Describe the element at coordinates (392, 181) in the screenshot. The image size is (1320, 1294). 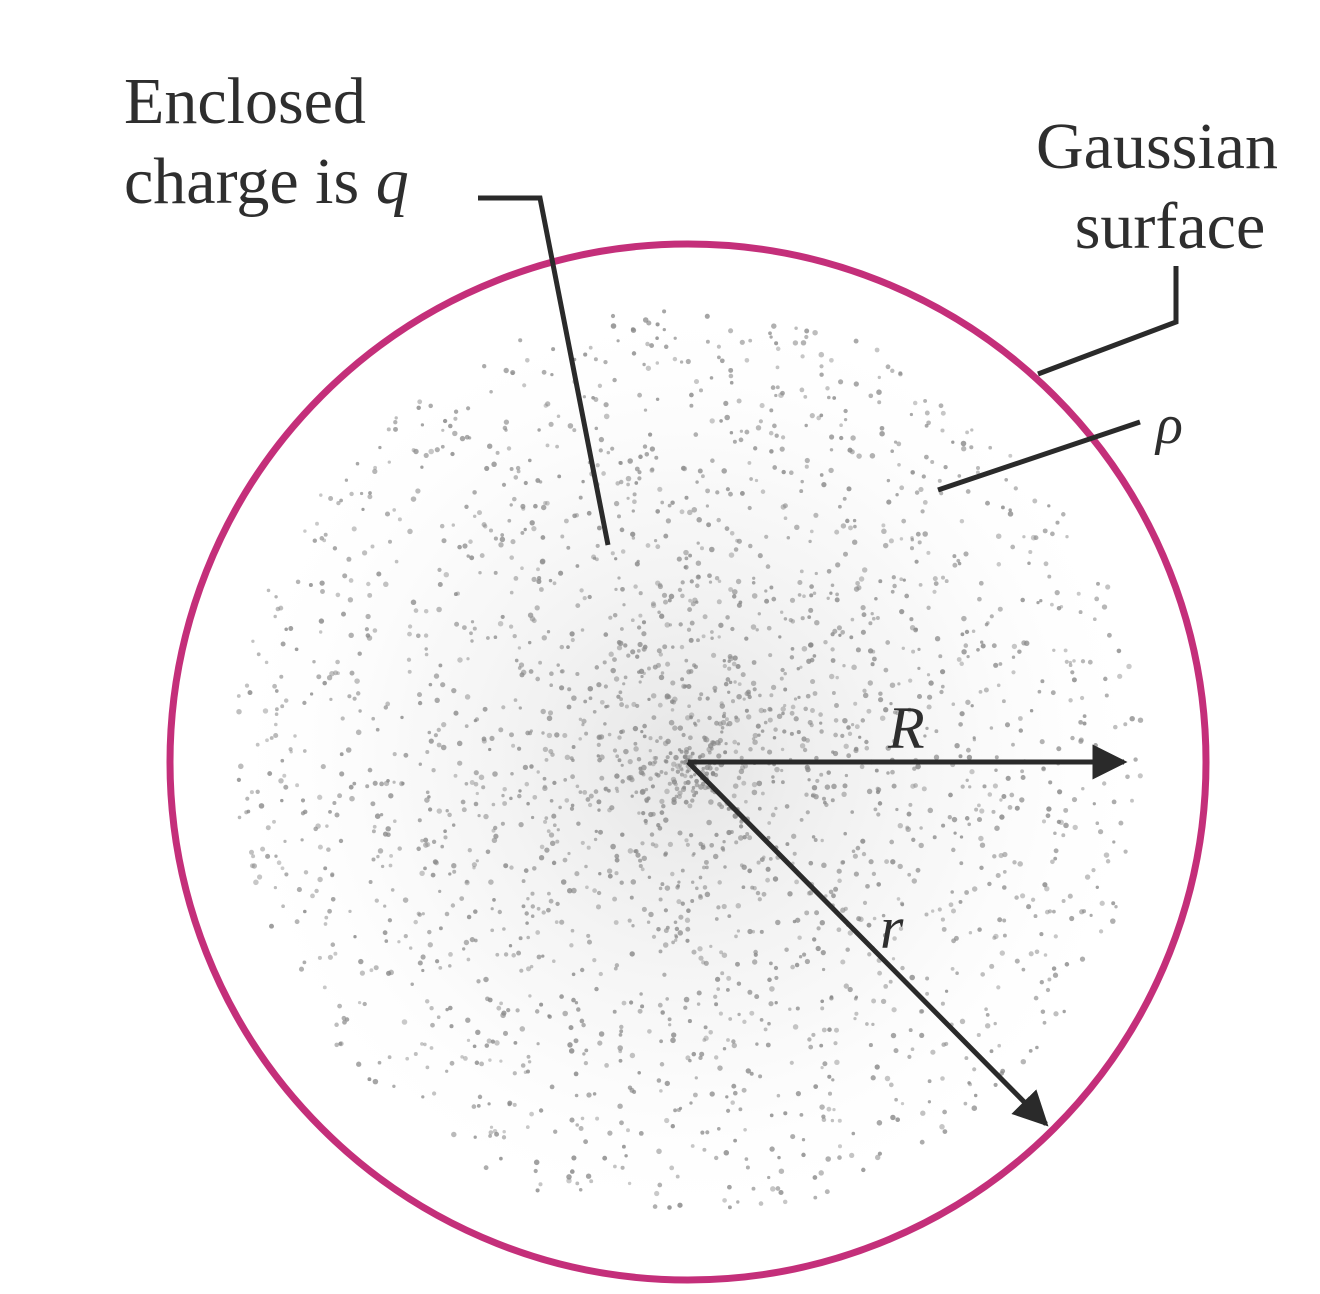
I see `enclosed-charge-symbol: q` at that location.